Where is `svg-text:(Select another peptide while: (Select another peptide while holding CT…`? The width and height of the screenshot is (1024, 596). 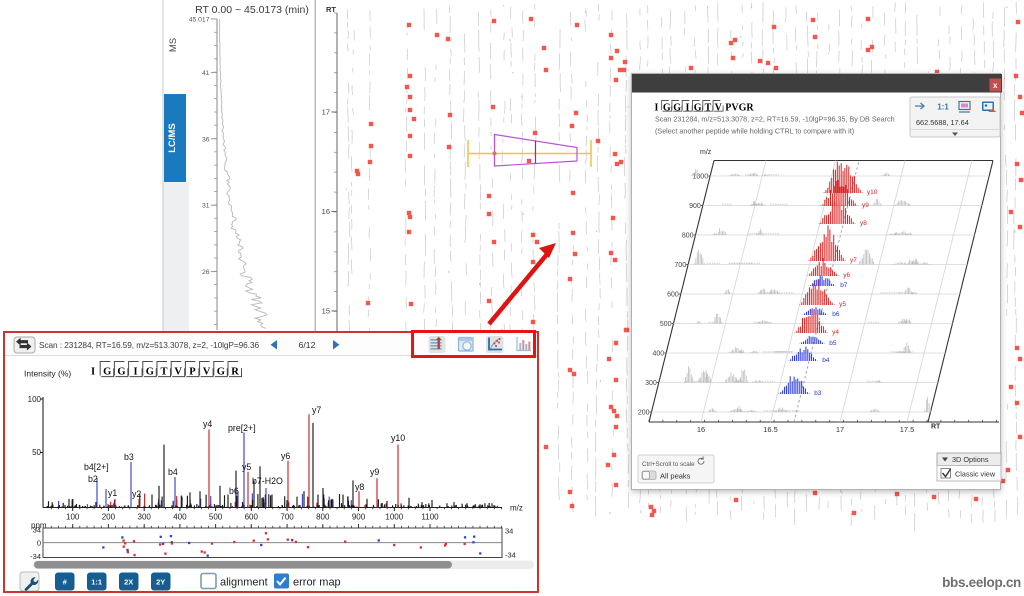 svg-text:(Select another peptide while: (Select another peptide while holding CT… is located at coordinates (754, 131).